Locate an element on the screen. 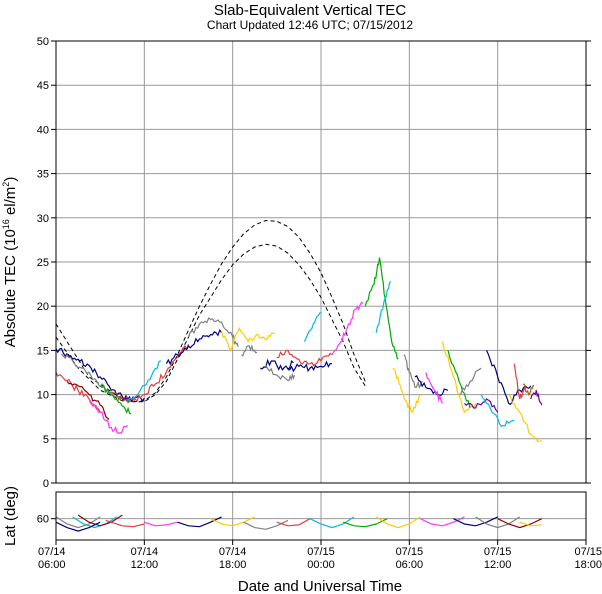  tec-y-tick-label: 30 is located at coordinates (43, 219).